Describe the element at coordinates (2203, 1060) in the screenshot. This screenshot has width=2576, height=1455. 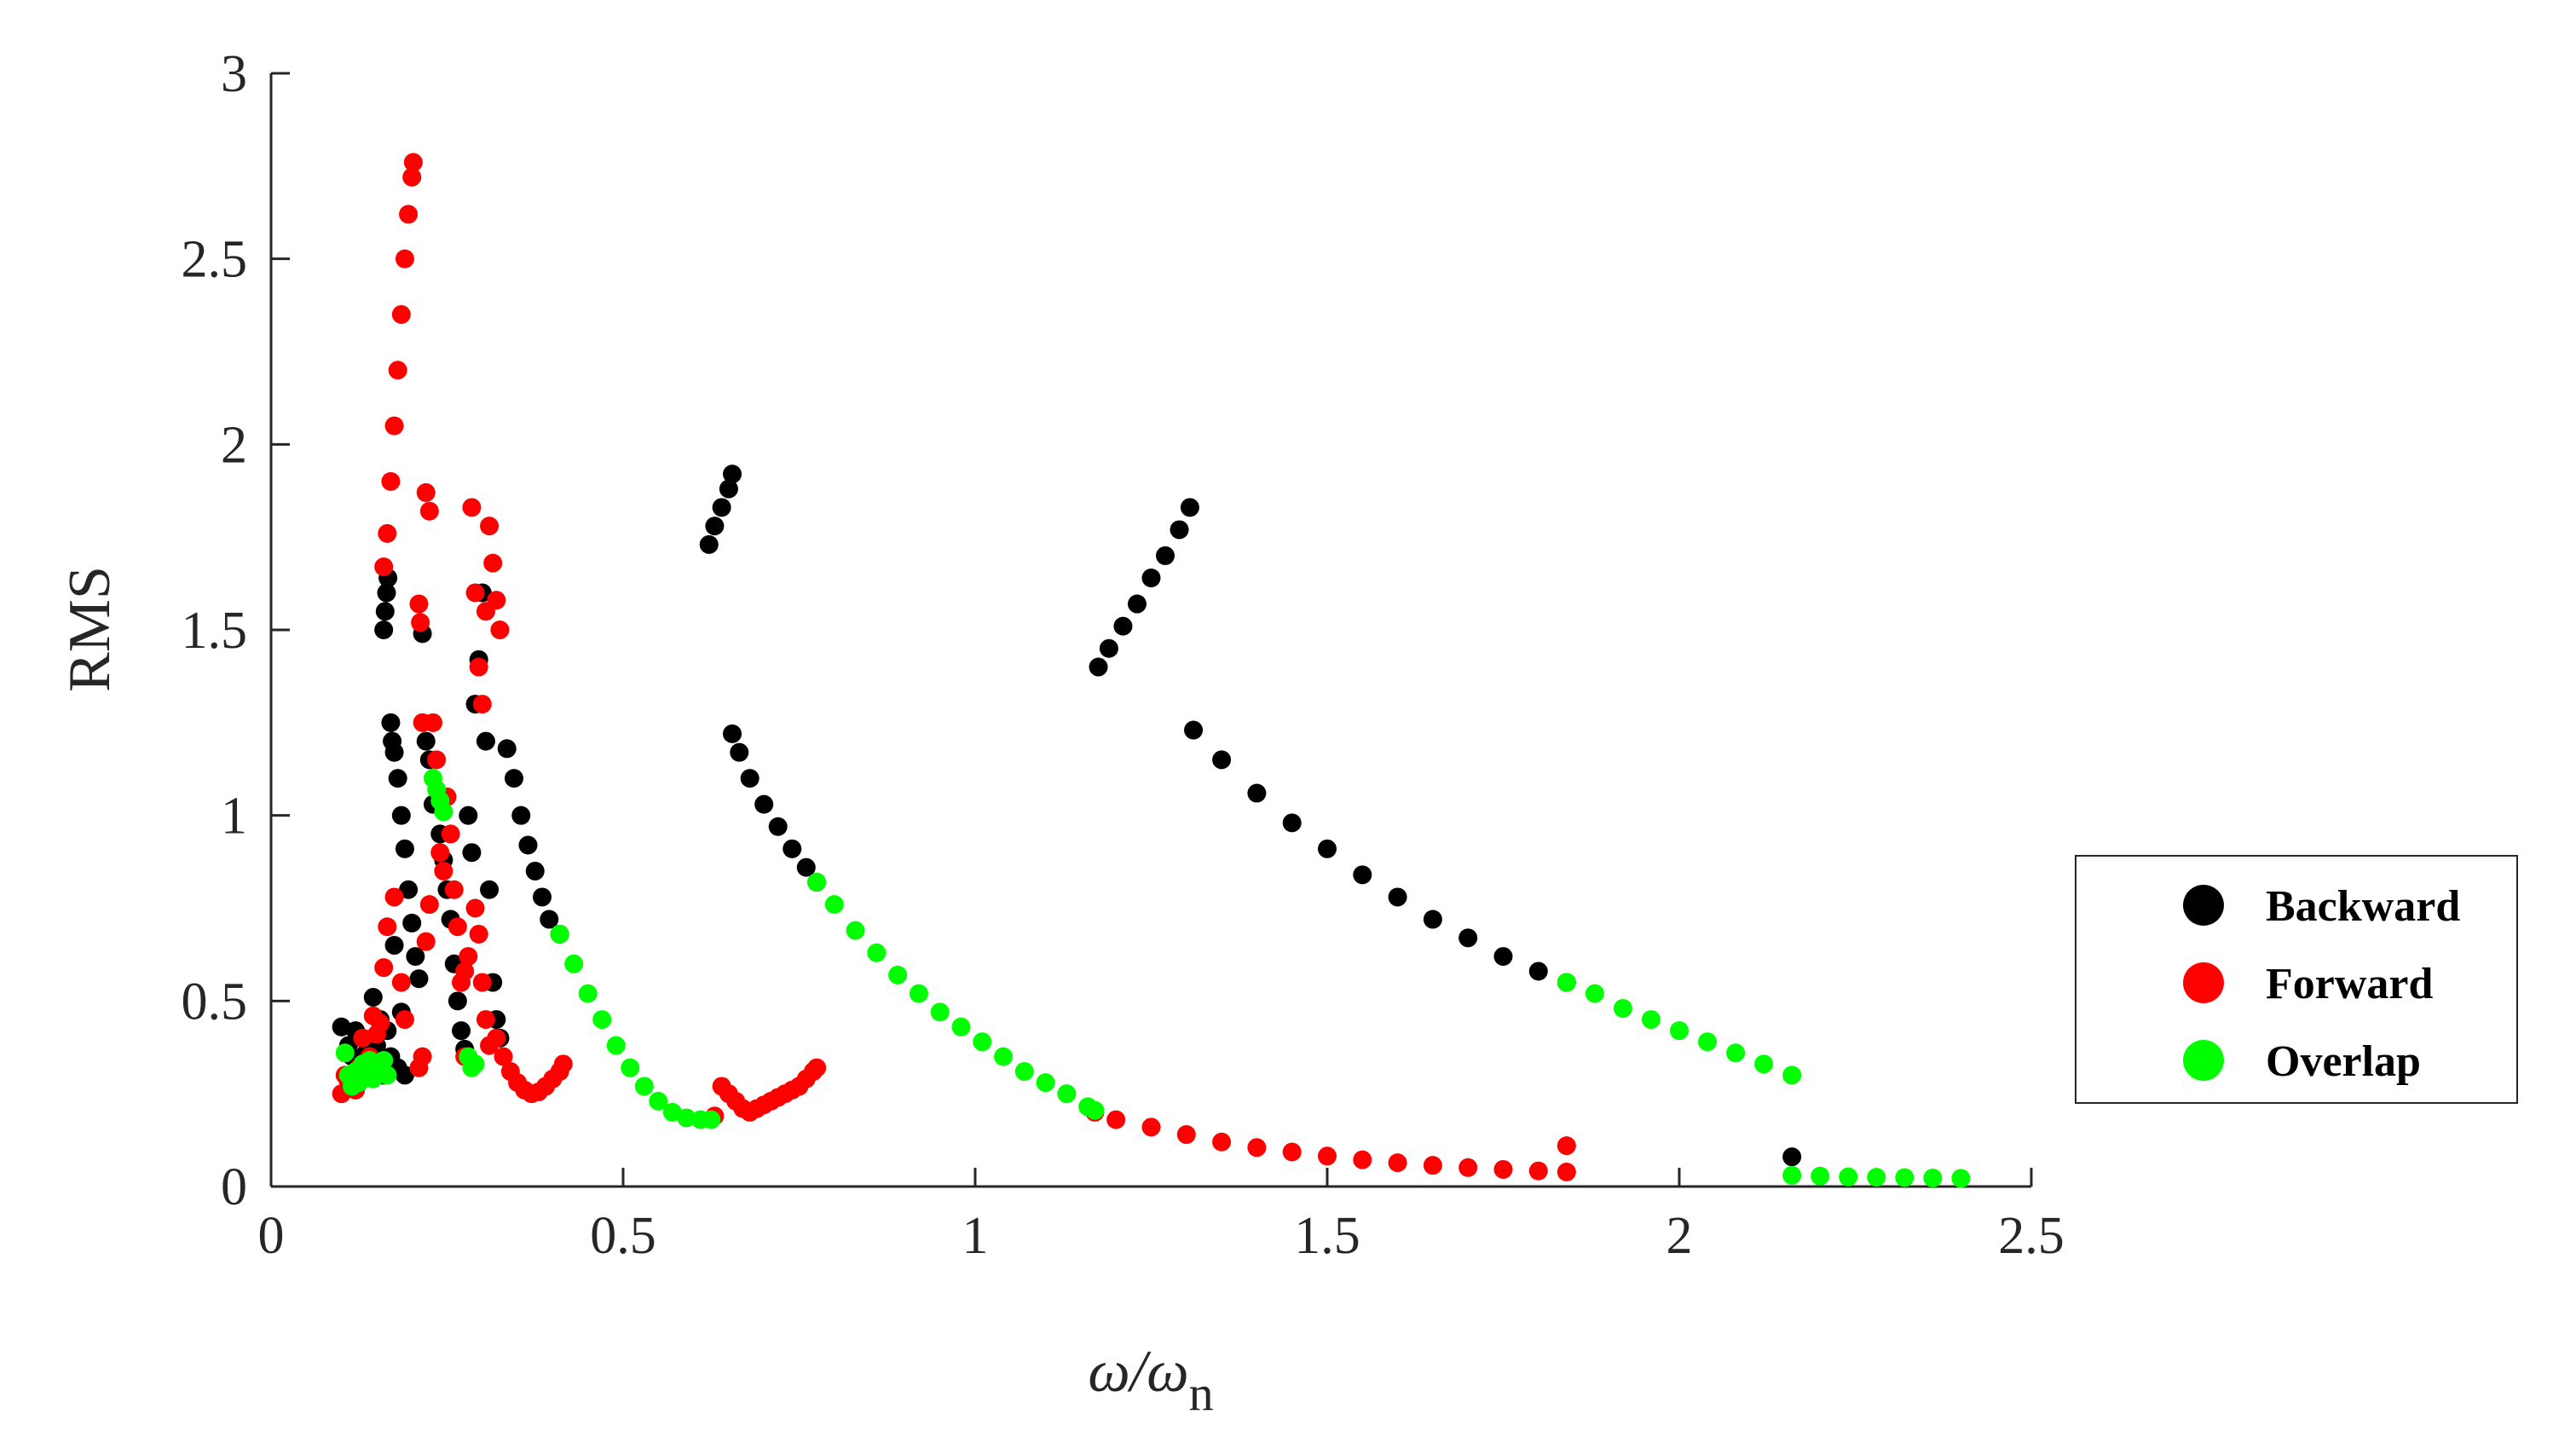
I see `legend-marker-overlap` at that location.